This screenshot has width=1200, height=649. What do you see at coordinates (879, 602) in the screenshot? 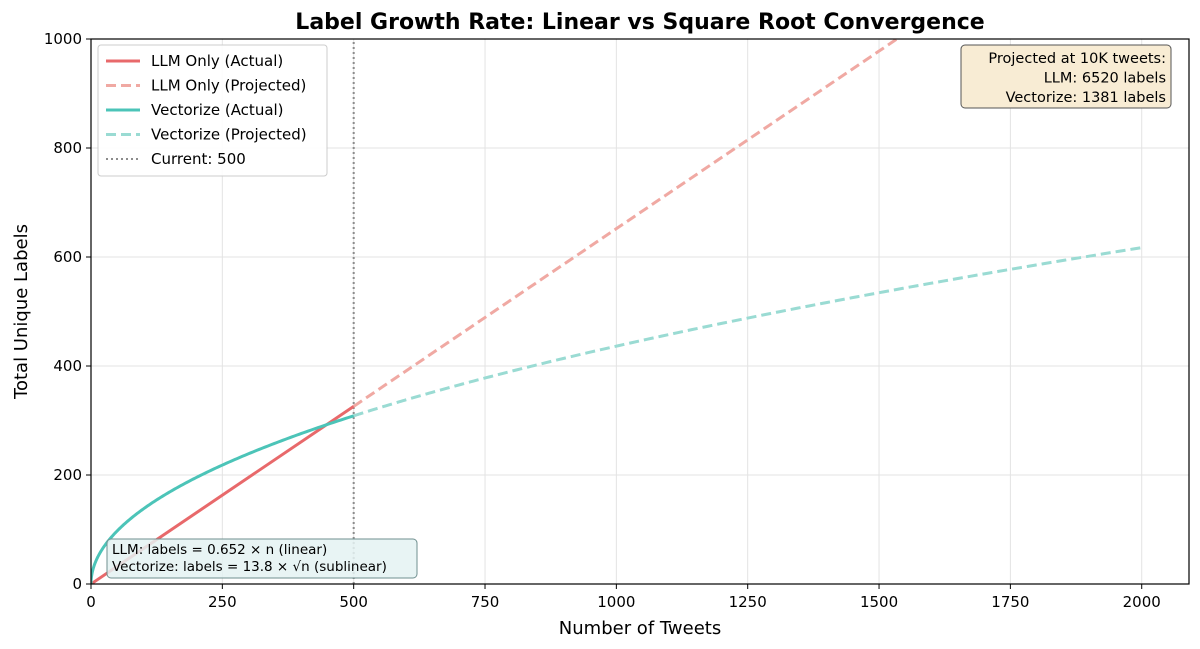
I see `x-tick-label: 1500` at bounding box center [879, 602].